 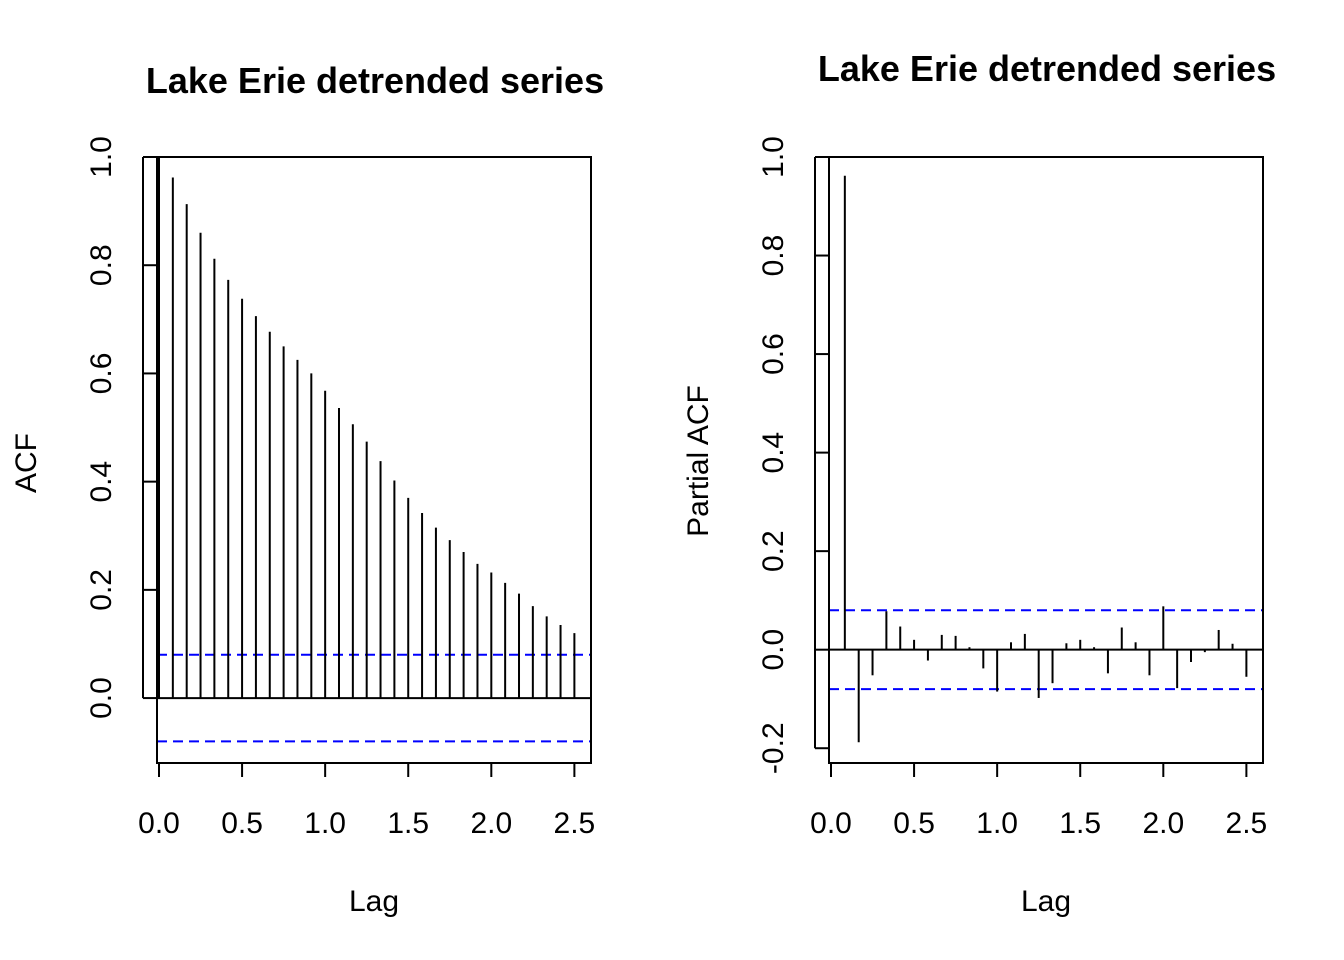 I want to click on acf-x-tick-label: 1.5, so click(x=408, y=823).